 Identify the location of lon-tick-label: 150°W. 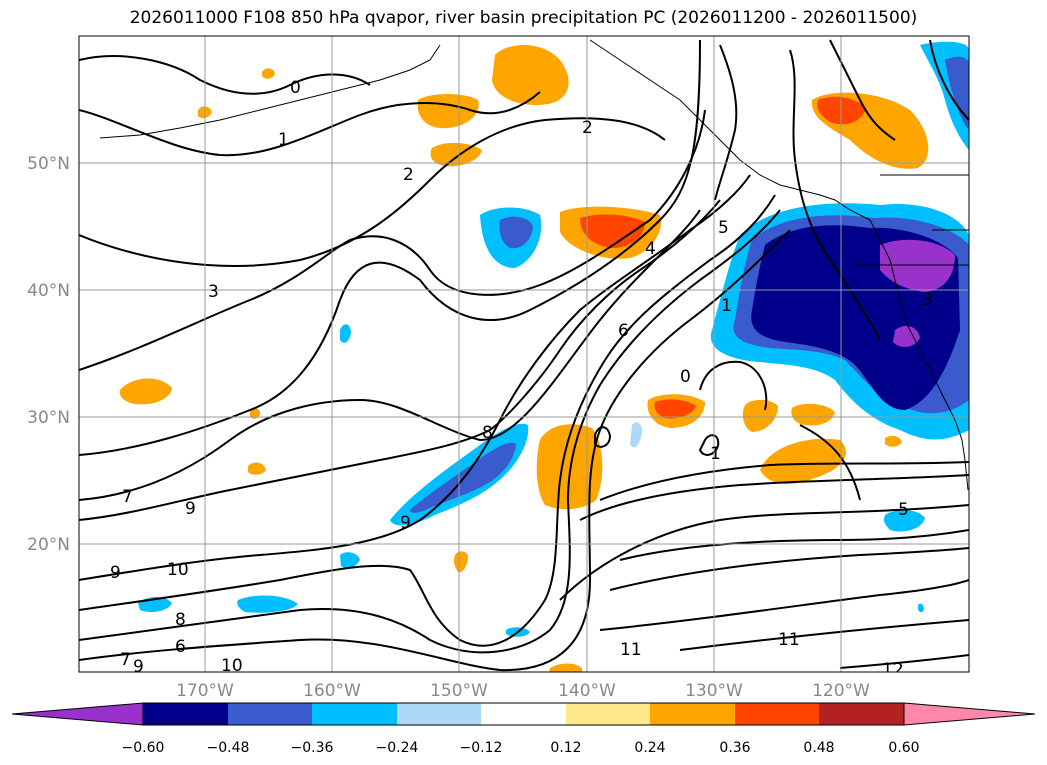
(459, 691).